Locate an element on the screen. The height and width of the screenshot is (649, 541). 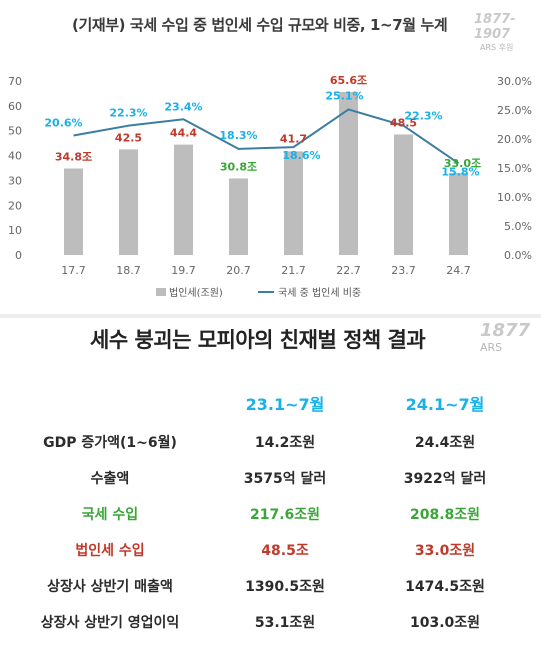
table-header-row: 23.1~7월 24.1~7월 is located at coordinates (270, 405).